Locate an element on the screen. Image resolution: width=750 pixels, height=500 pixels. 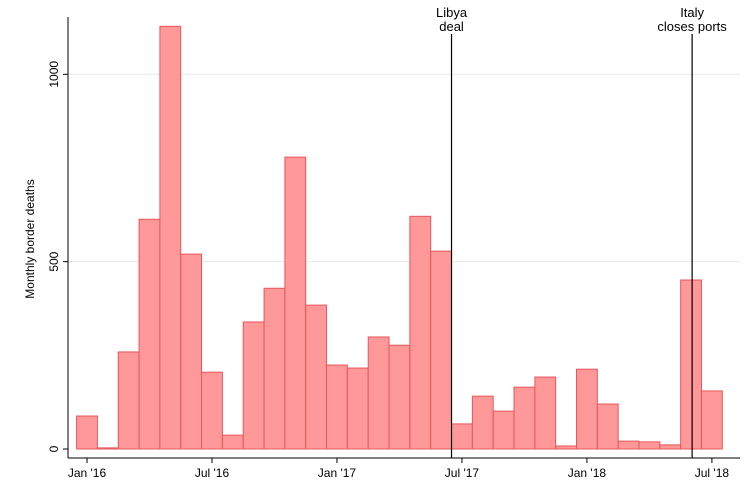
x-tick-label: Jan '16 is located at coordinates (87, 473).